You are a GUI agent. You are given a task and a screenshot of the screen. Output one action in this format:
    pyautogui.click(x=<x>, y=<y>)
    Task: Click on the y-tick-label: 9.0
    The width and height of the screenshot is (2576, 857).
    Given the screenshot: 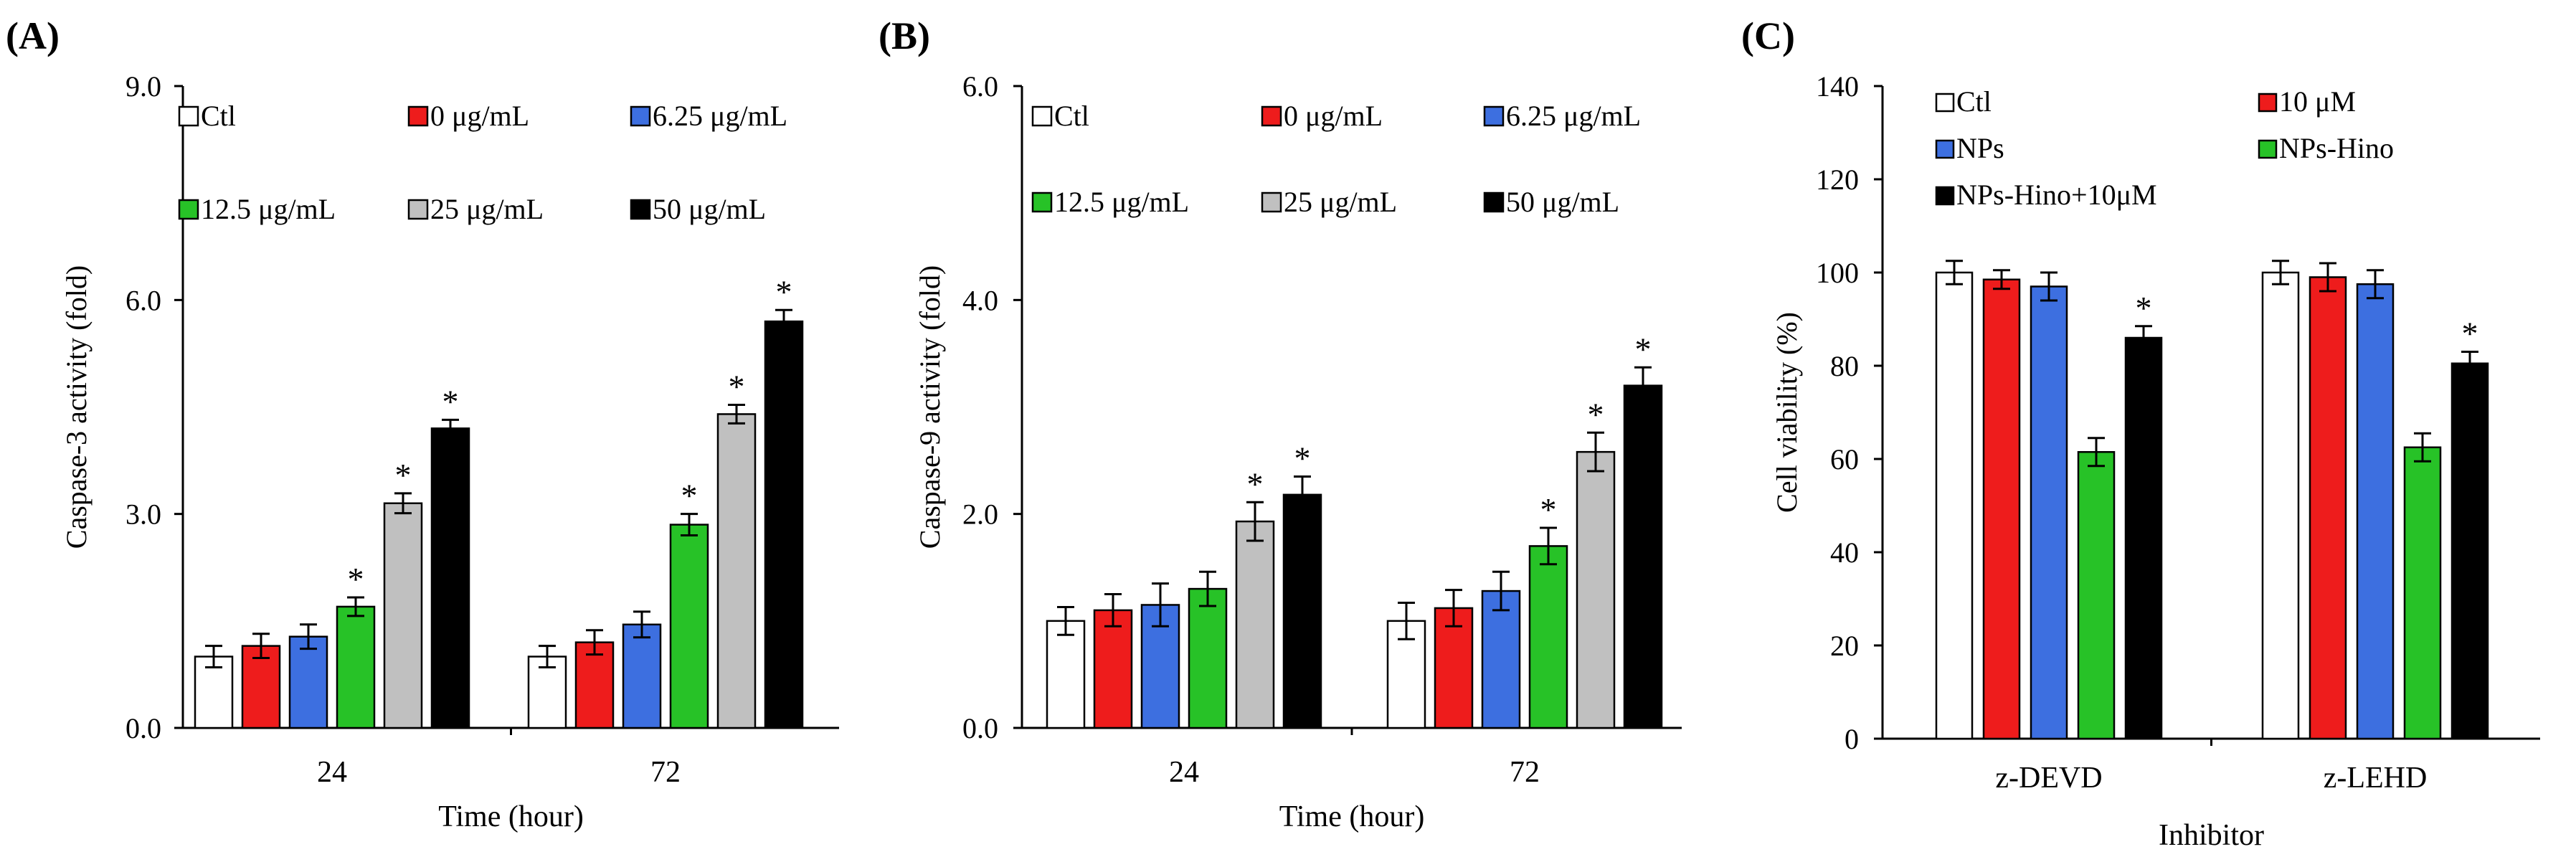 What is the action you would take?
    pyautogui.click(x=143, y=86)
    